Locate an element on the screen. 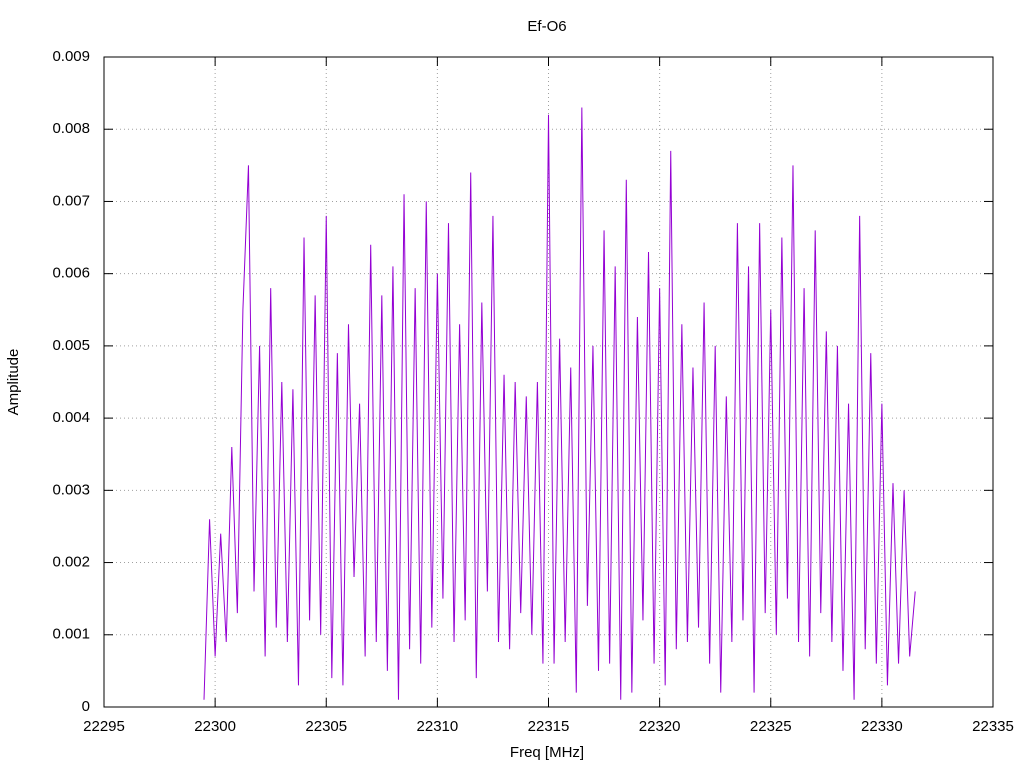  y-tick-label: 0.009 is located at coordinates (71, 56).